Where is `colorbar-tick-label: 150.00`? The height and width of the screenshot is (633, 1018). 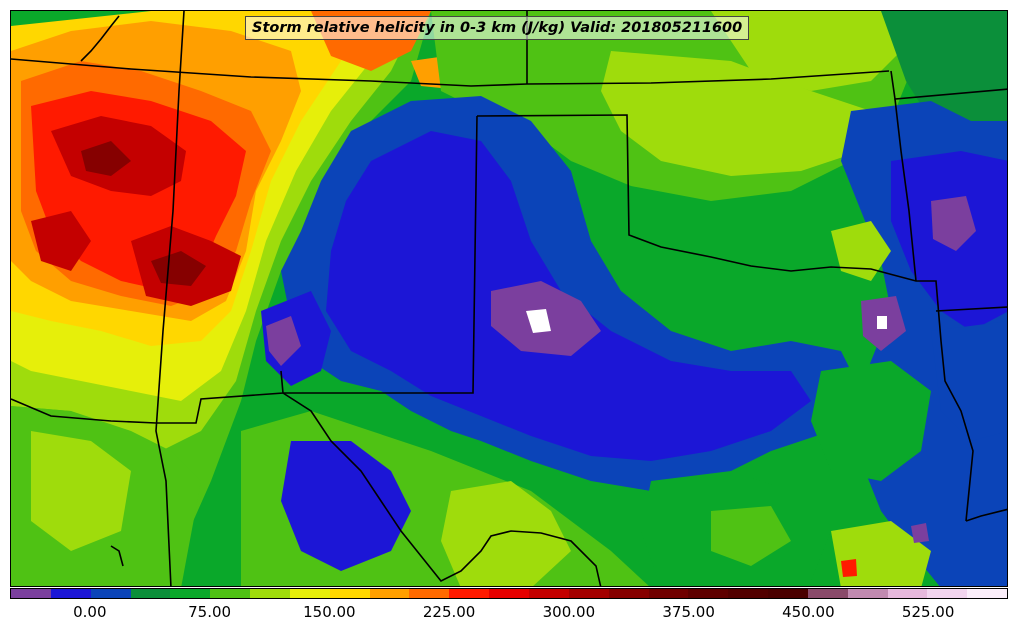
colorbar-tick-label: 150.00 is located at coordinates (329, 612).